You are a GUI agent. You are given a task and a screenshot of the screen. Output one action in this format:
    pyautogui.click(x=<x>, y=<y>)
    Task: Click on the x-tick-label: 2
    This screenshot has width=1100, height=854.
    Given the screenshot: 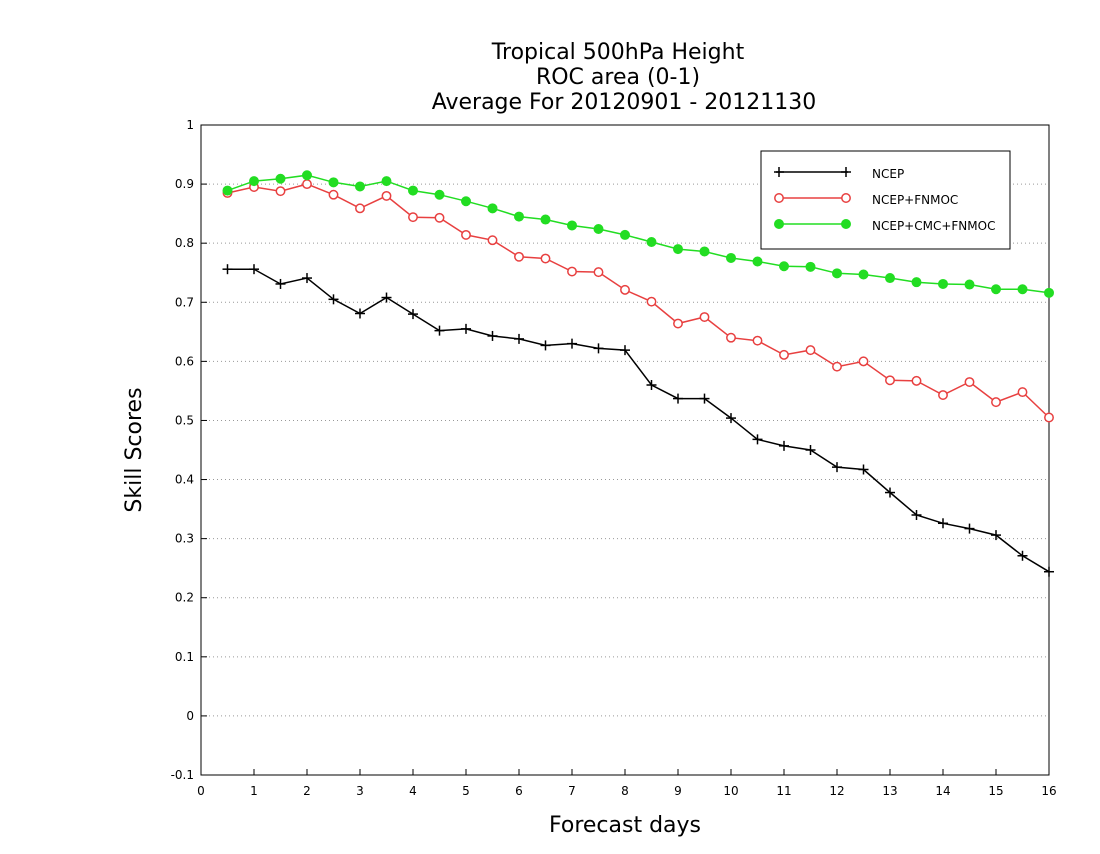 What is the action you would take?
    pyautogui.click(x=307, y=791)
    